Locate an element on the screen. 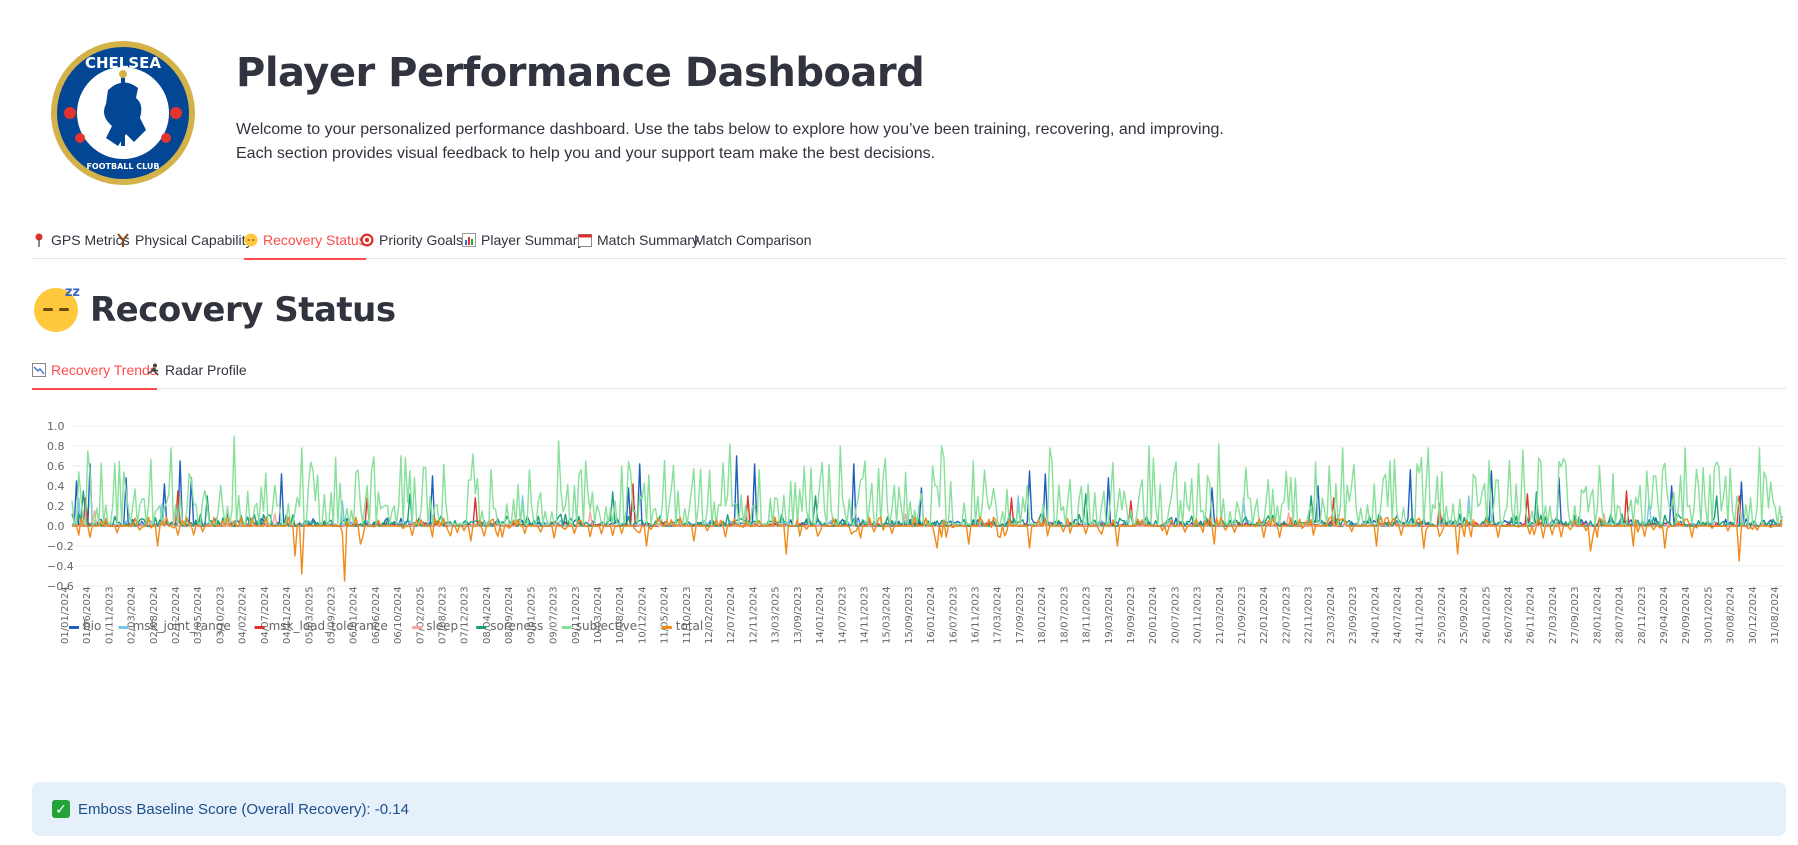  tab-label: Player Summary is located at coordinates (533, 240).